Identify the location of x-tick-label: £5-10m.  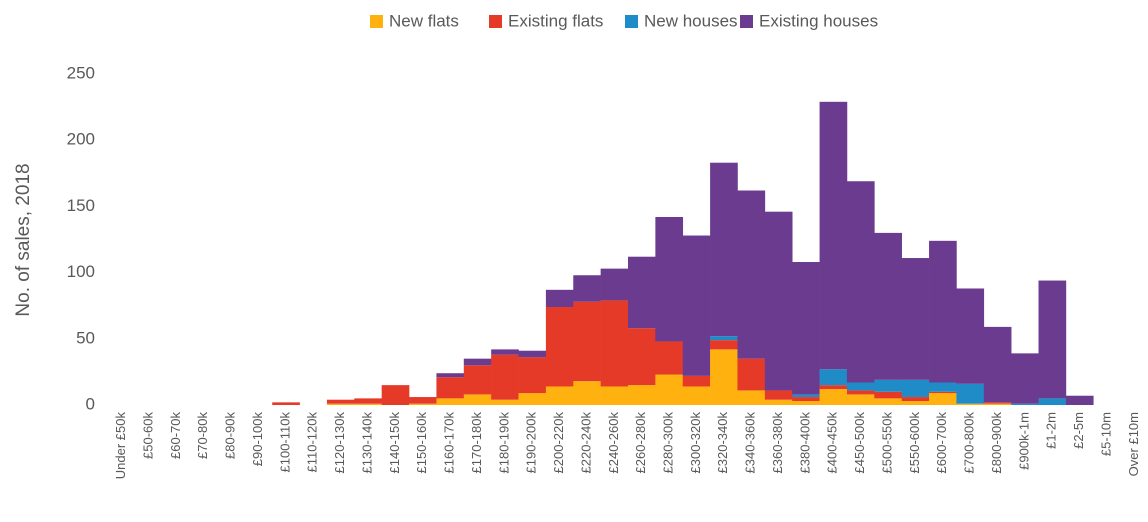
(1105, 434).